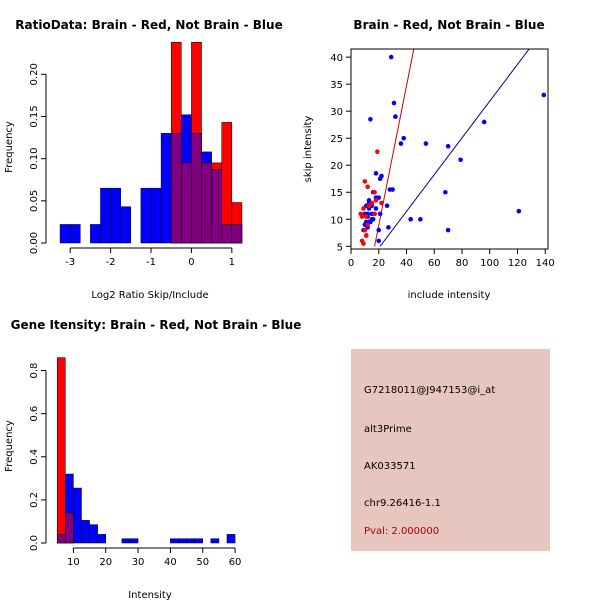 The height and width of the screenshot is (600, 600). What do you see at coordinates (434, 263) in the screenshot?
I see `scatter-x-tick-label: 60` at bounding box center [434, 263].